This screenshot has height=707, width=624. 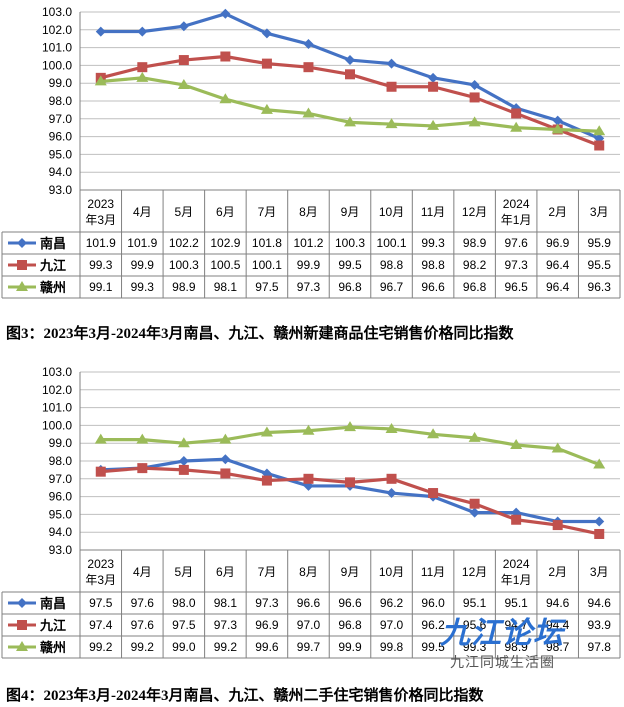 I want to click on data-label: 94.4, so click(x=558, y=625).